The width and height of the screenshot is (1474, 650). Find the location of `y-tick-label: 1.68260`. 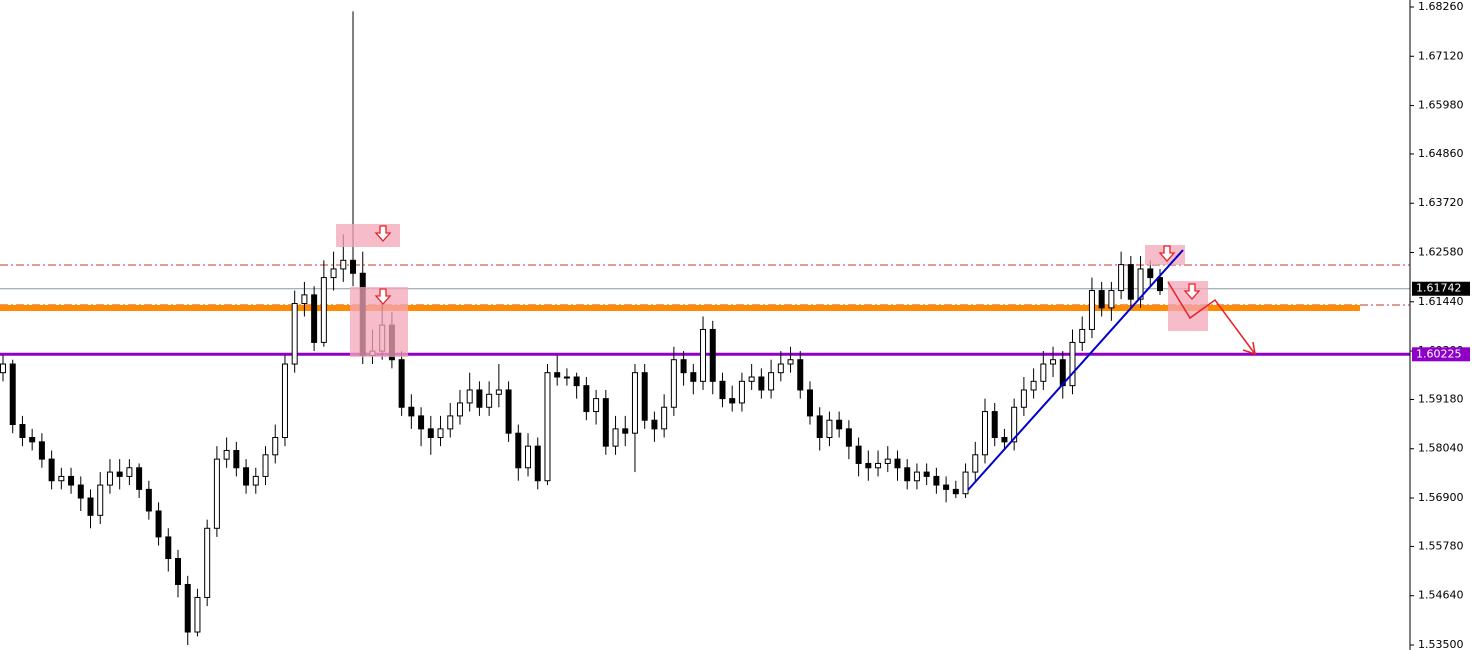

y-tick-label: 1.68260 is located at coordinates (1441, 6).